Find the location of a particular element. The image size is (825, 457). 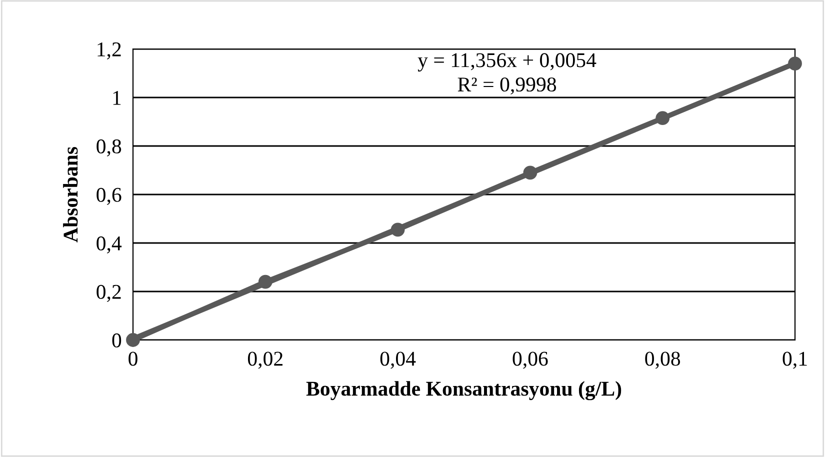

x-tick-label: 0 is located at coordinates (133, 359).